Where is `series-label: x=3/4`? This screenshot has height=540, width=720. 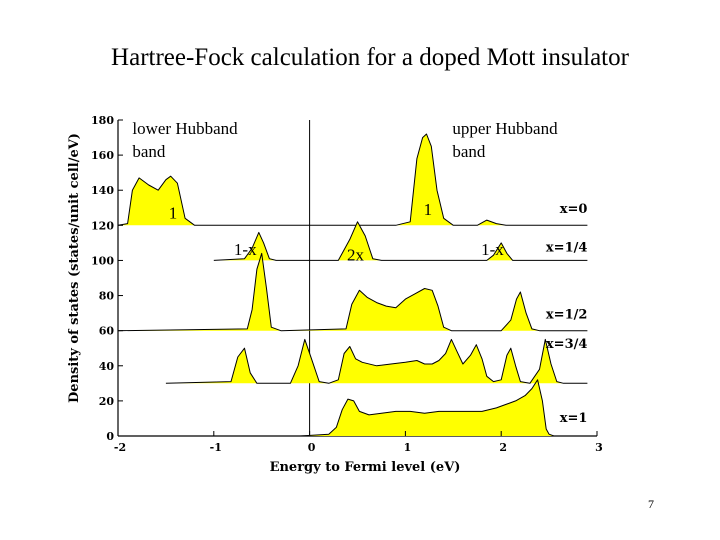
series-label: x=3/4 is located at coordinates (566, 344).